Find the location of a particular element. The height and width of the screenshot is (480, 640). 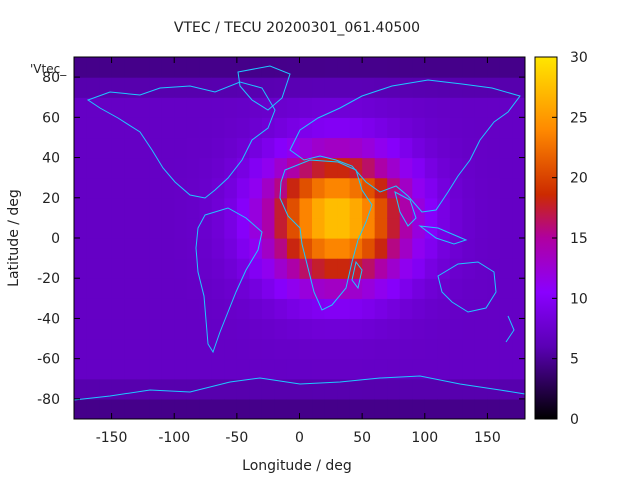

x-tick-label: -100 is located at coordinates (174, 438).